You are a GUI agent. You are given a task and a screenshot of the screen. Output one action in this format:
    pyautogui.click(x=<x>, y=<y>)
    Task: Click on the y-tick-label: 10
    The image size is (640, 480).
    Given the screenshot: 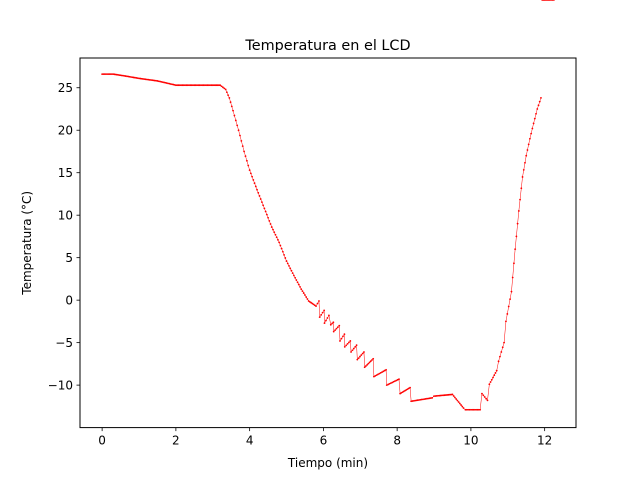 What is the action you would take?
    pyautogui.click(x=65, y=215)
    